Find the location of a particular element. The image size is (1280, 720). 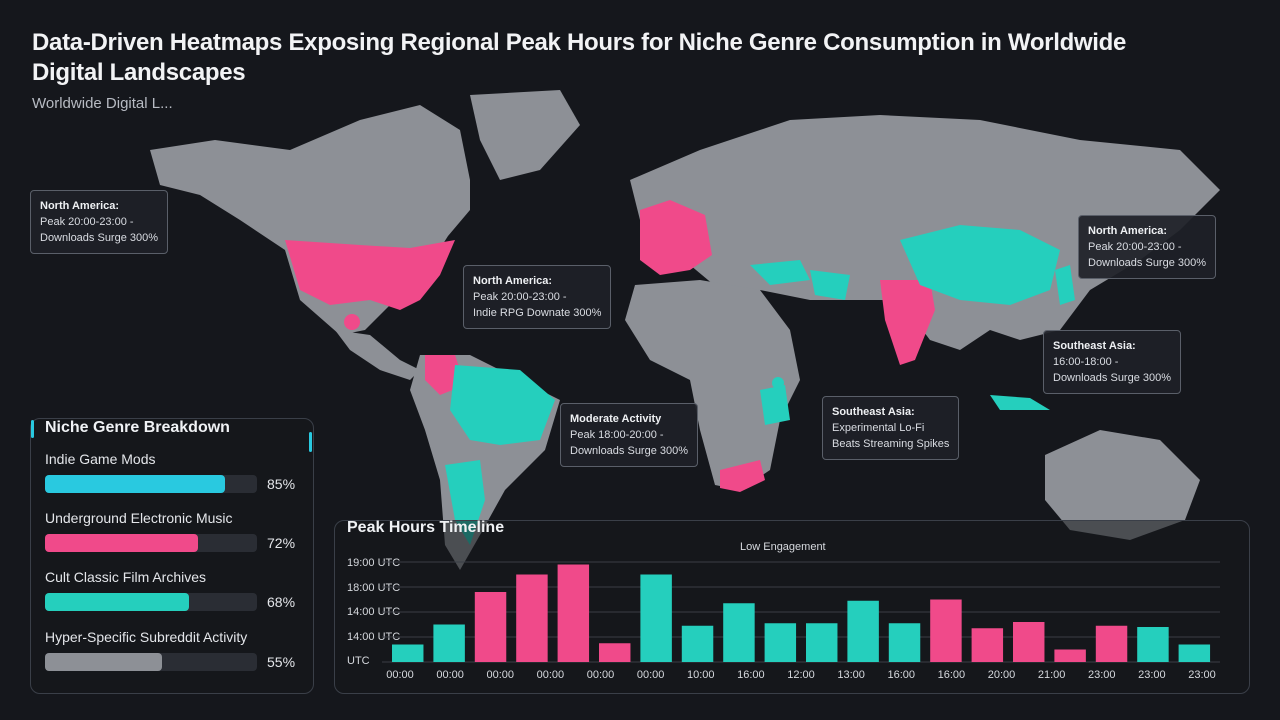

genre-label: Cult Classic Film Archives is located at coordinates (126, 577).